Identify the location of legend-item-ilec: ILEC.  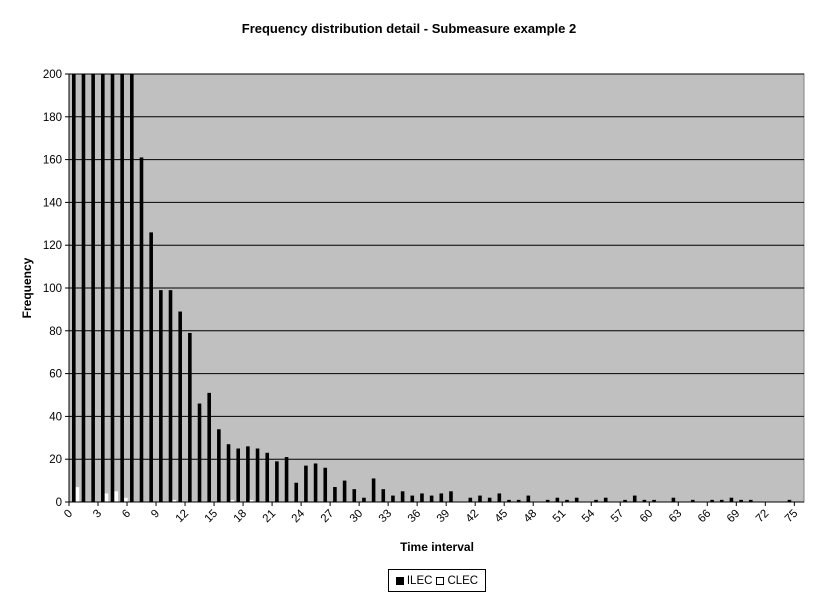
(414, 580).